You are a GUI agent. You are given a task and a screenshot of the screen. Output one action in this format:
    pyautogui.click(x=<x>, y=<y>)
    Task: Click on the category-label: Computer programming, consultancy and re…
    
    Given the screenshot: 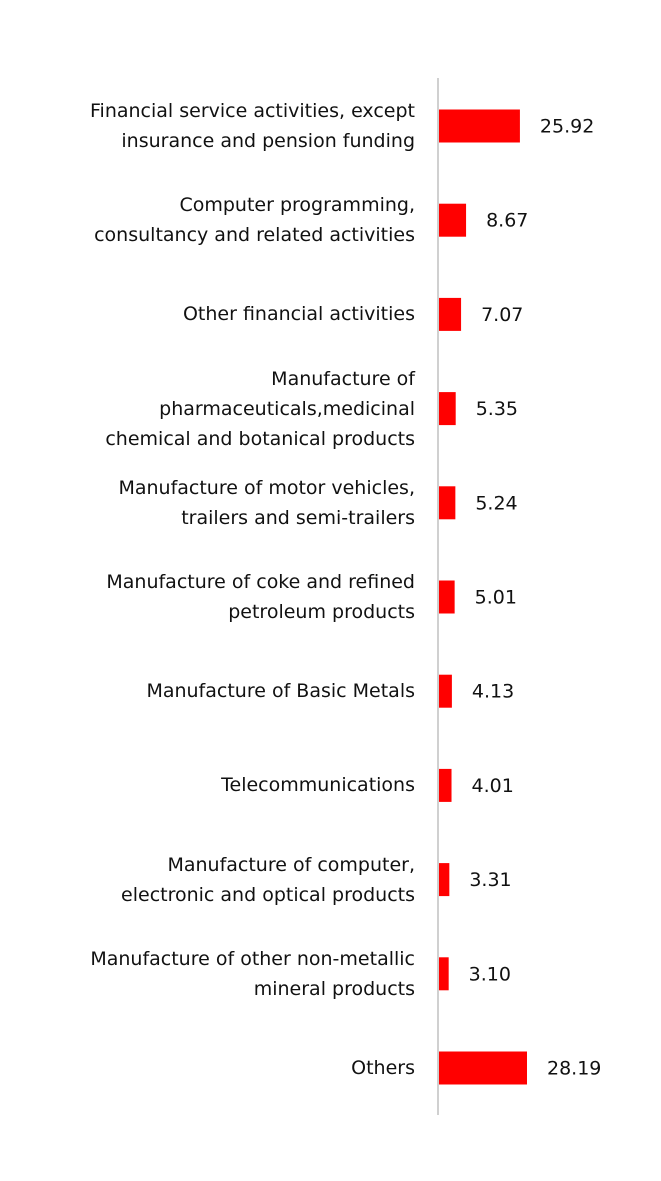 What is the action you would take?
    pyautogui.click(x=254, y=220)
    